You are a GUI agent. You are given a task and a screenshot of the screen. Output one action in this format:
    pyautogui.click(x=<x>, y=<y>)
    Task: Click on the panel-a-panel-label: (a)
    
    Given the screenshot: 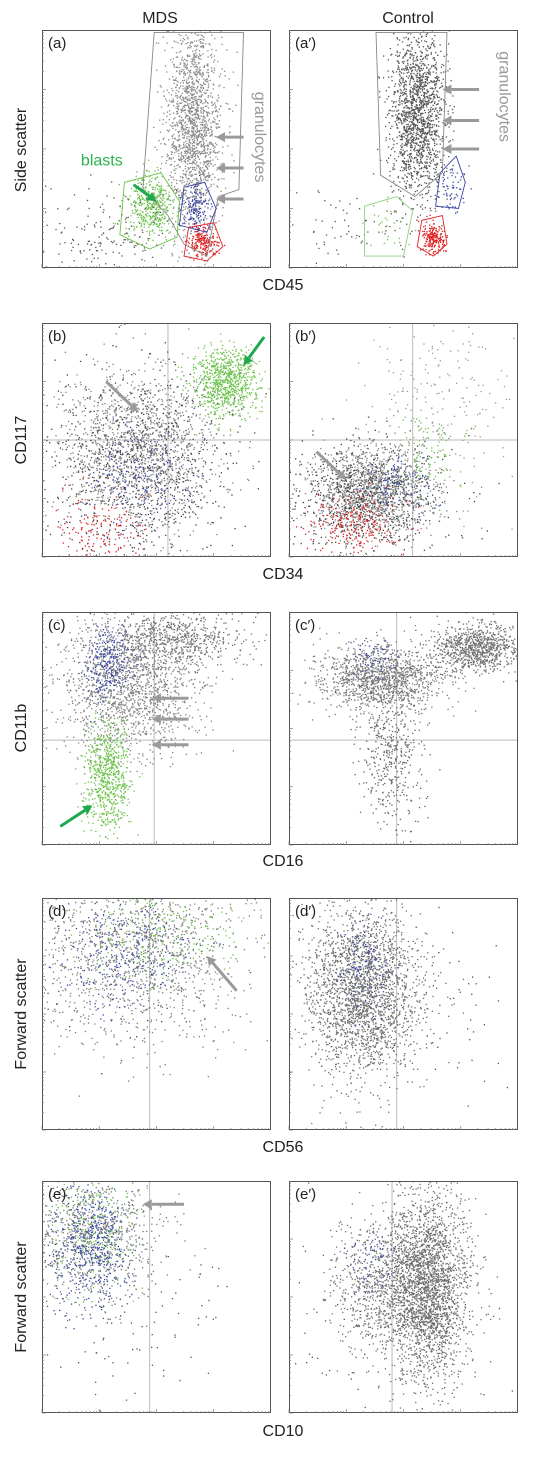 What is the action you would take?
    pyautogui.click(x=57, y=43)
    